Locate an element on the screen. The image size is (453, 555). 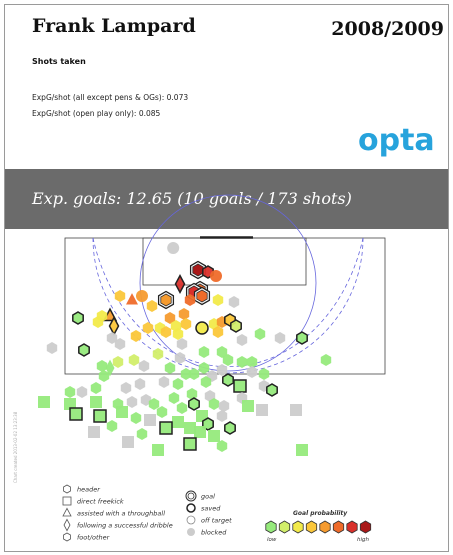
legend-type-label: foot/other is located at coordinates (94, 538).